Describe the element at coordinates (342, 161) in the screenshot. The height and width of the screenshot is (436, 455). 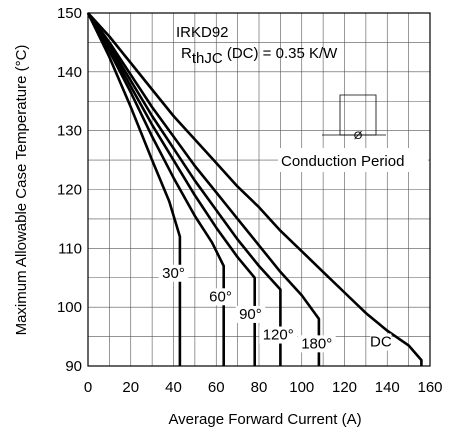
I see `inset-label: Conduction Period` at that location.